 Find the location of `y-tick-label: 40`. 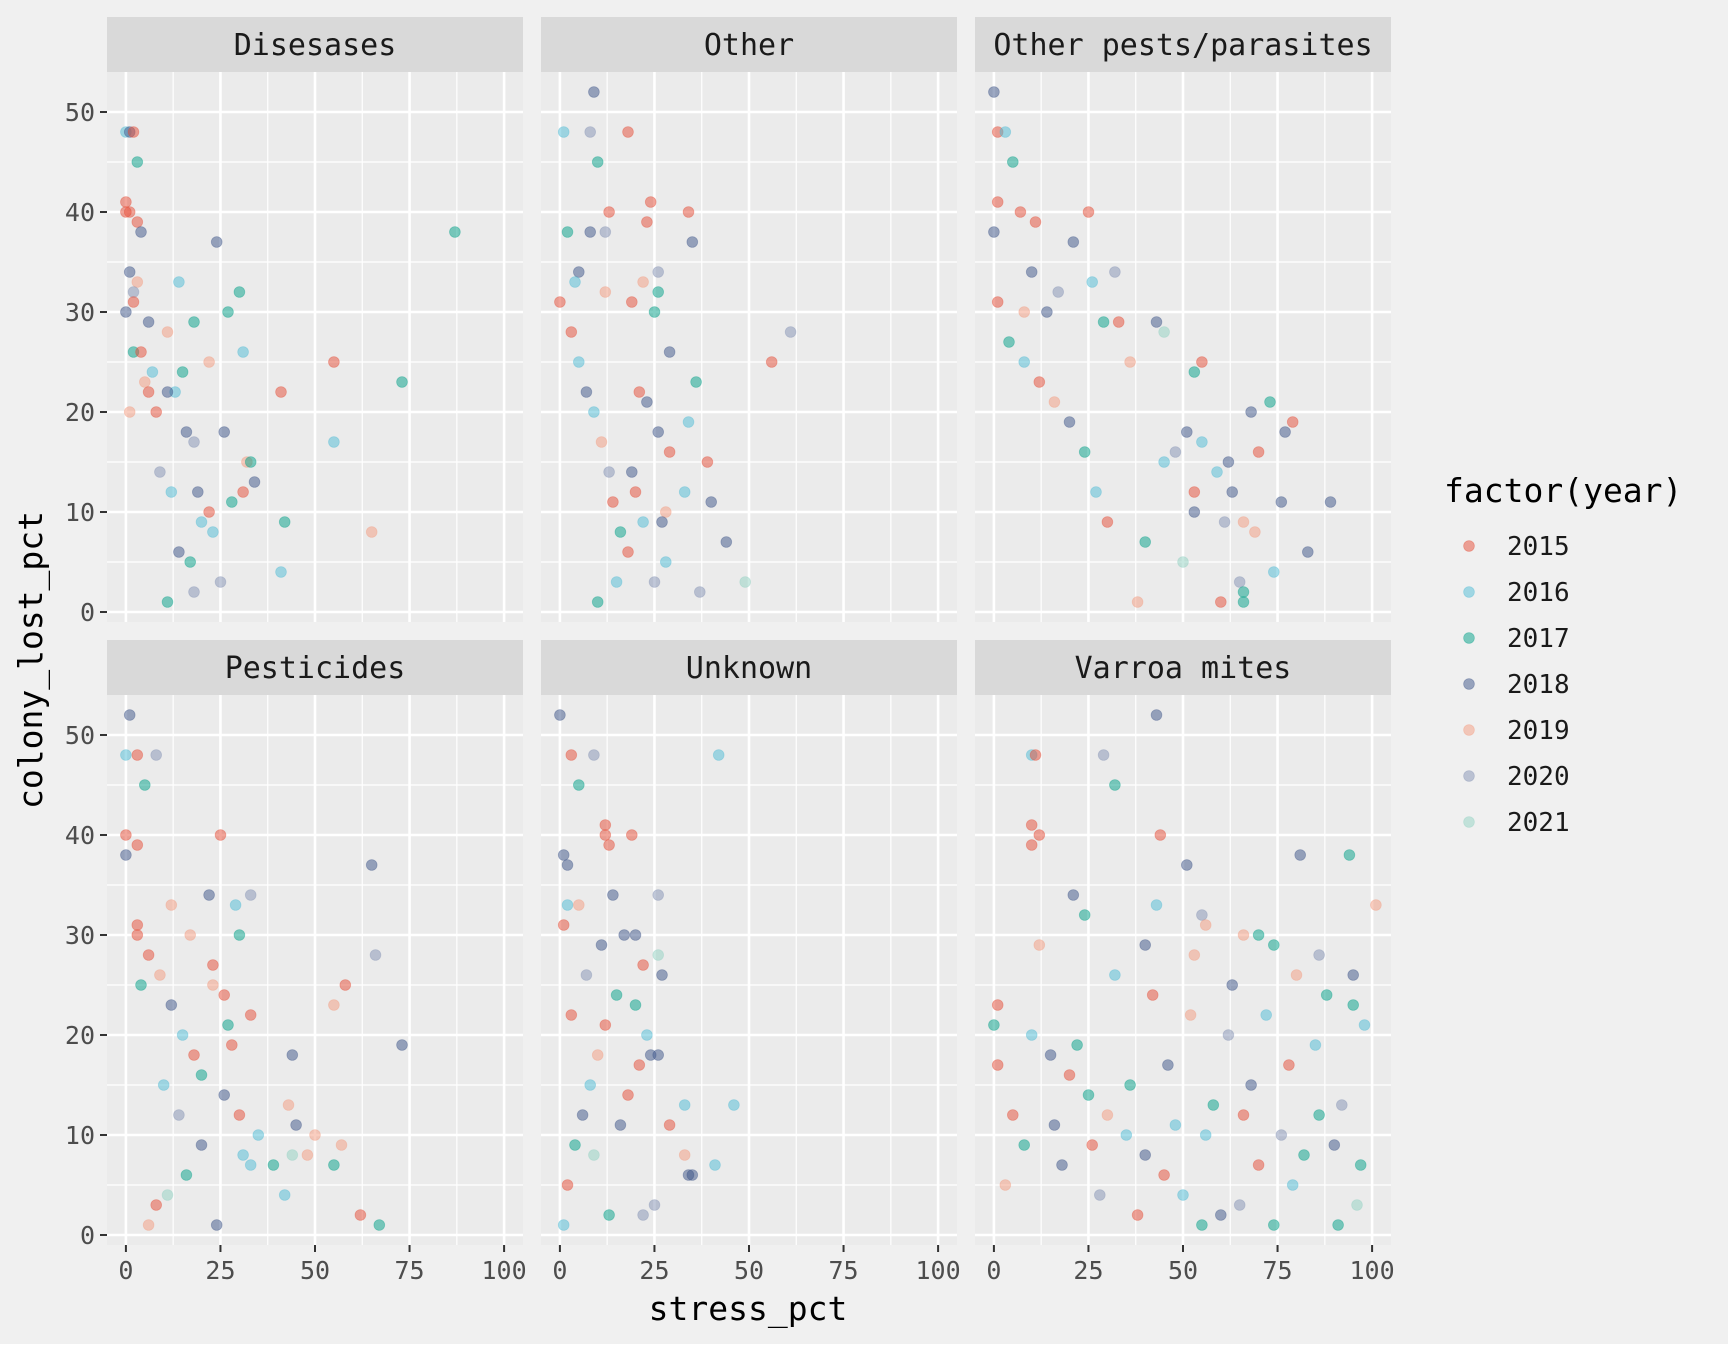

y-tick-label: 40 is located at coordinates (80, 835).